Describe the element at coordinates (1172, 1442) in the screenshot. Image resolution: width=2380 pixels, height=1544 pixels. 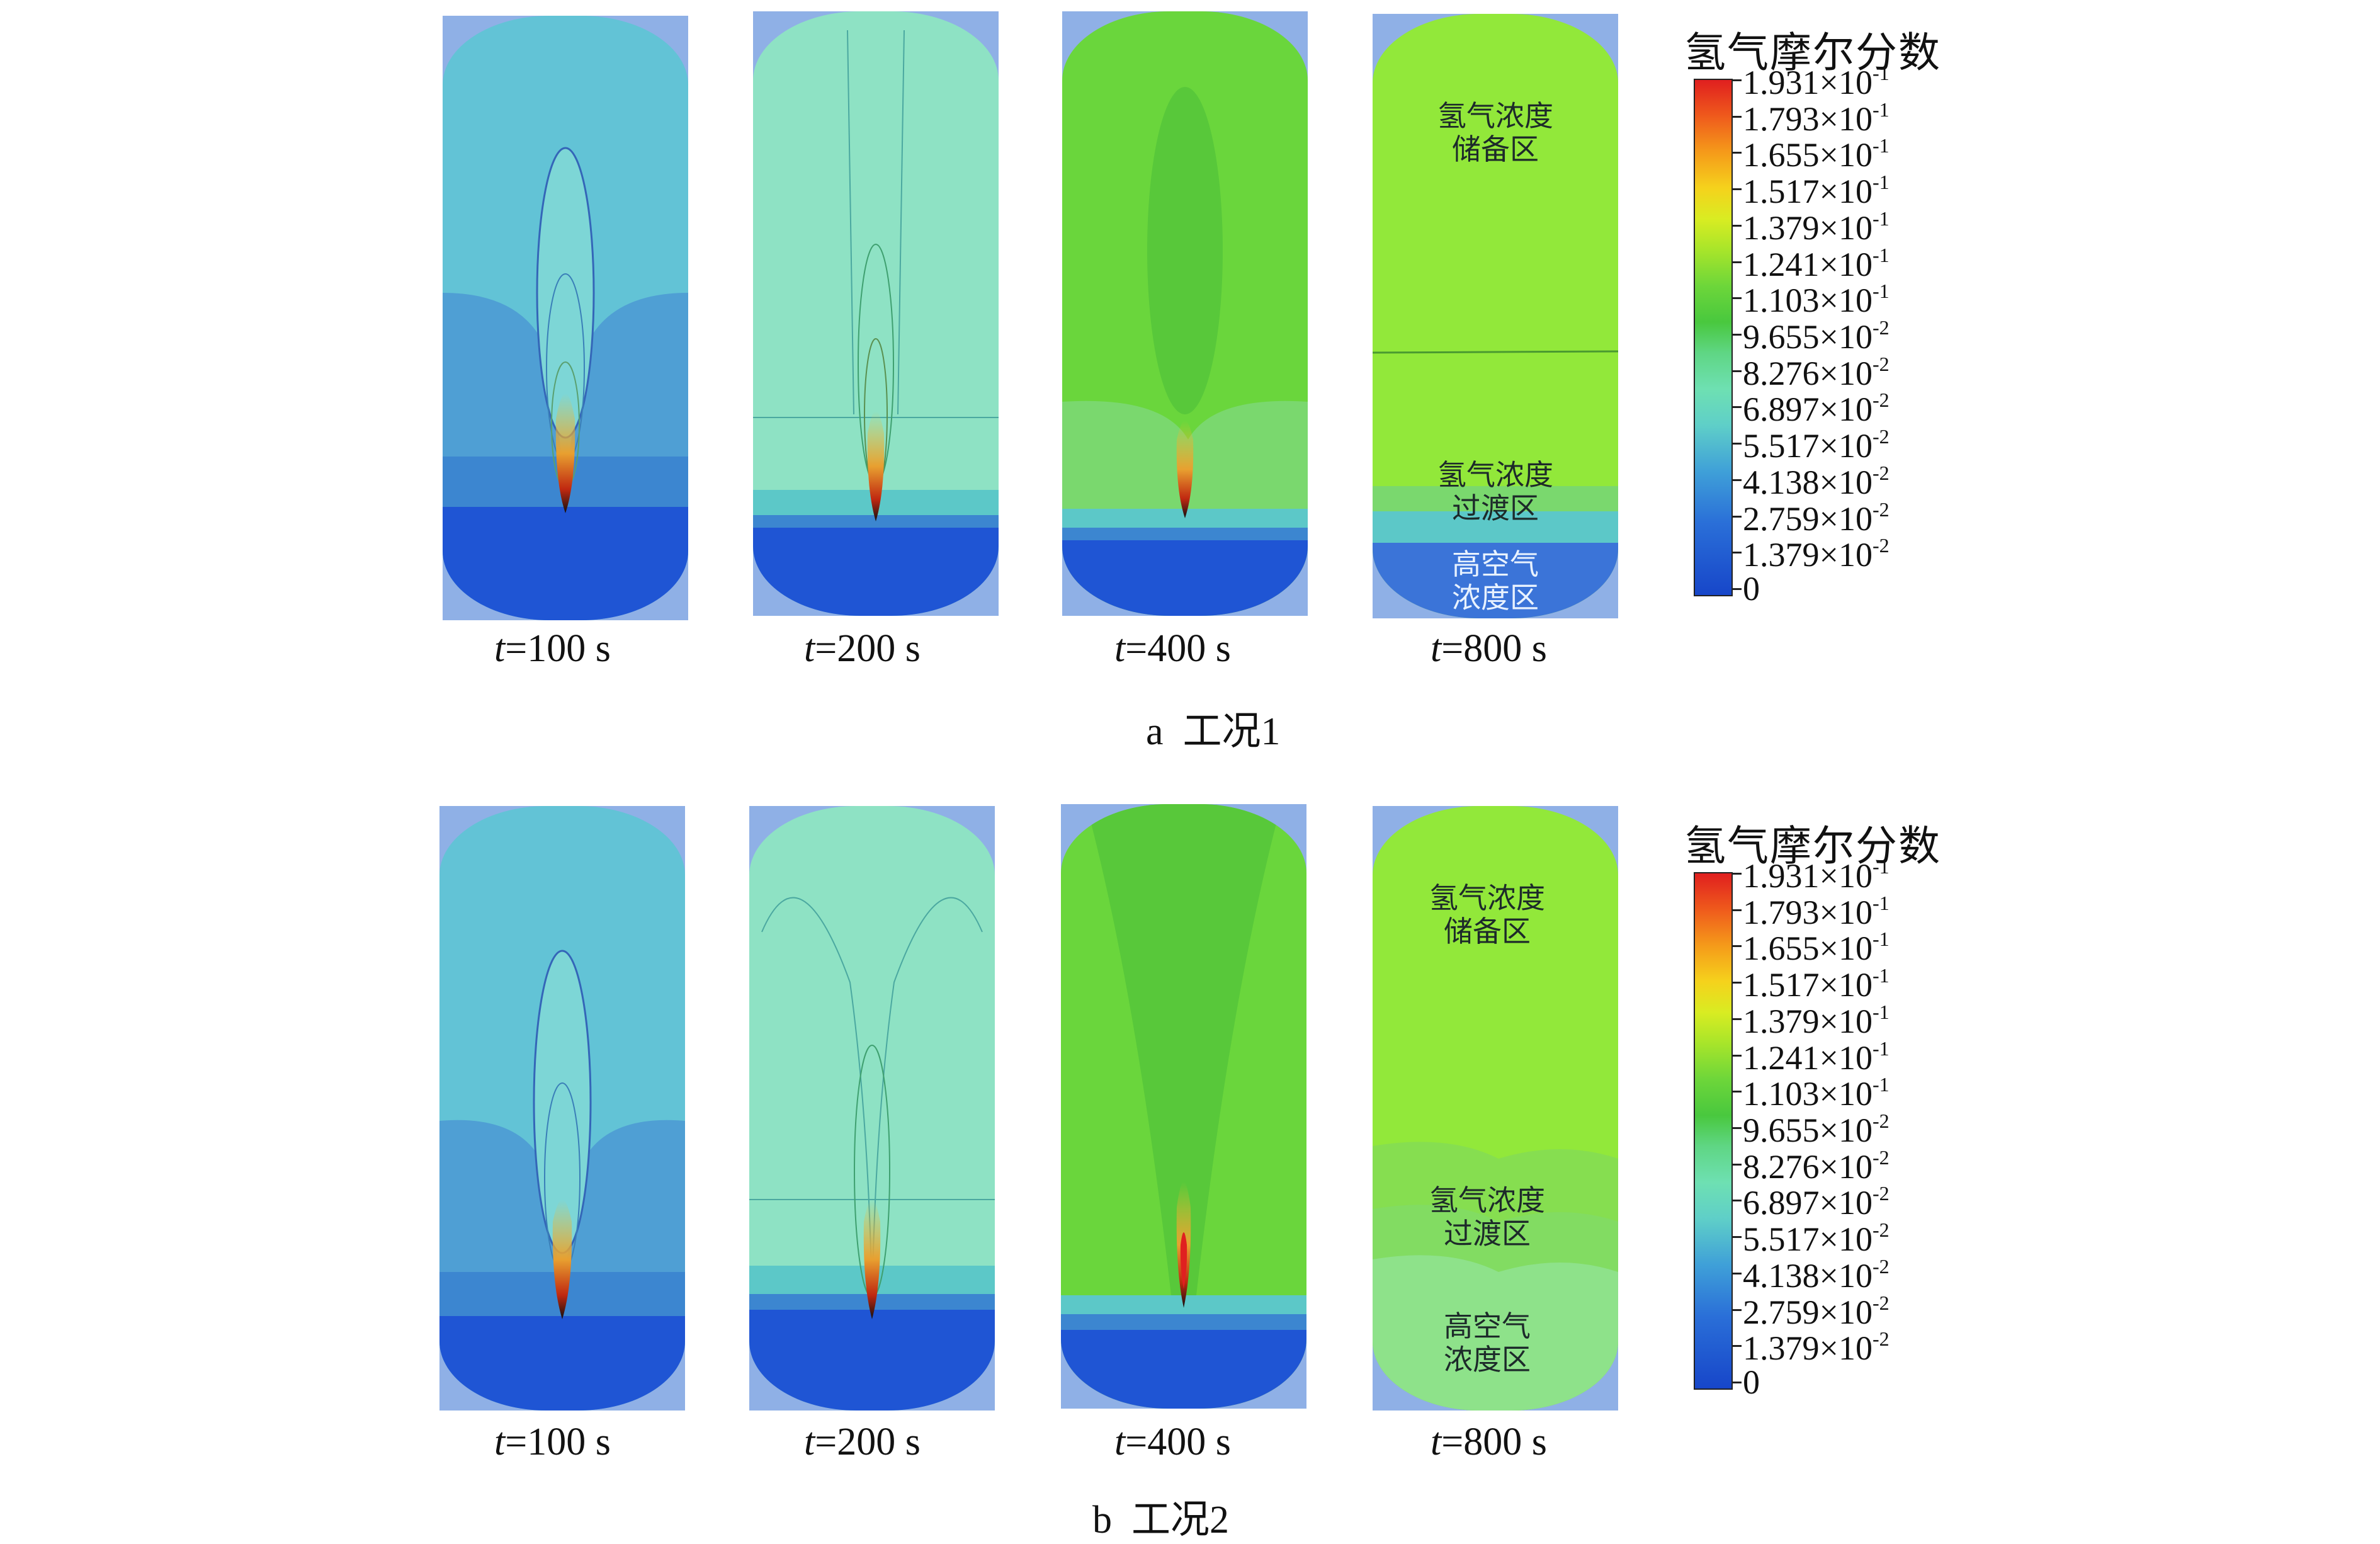
I see `time-label-b-400: t=400 s` at that location.